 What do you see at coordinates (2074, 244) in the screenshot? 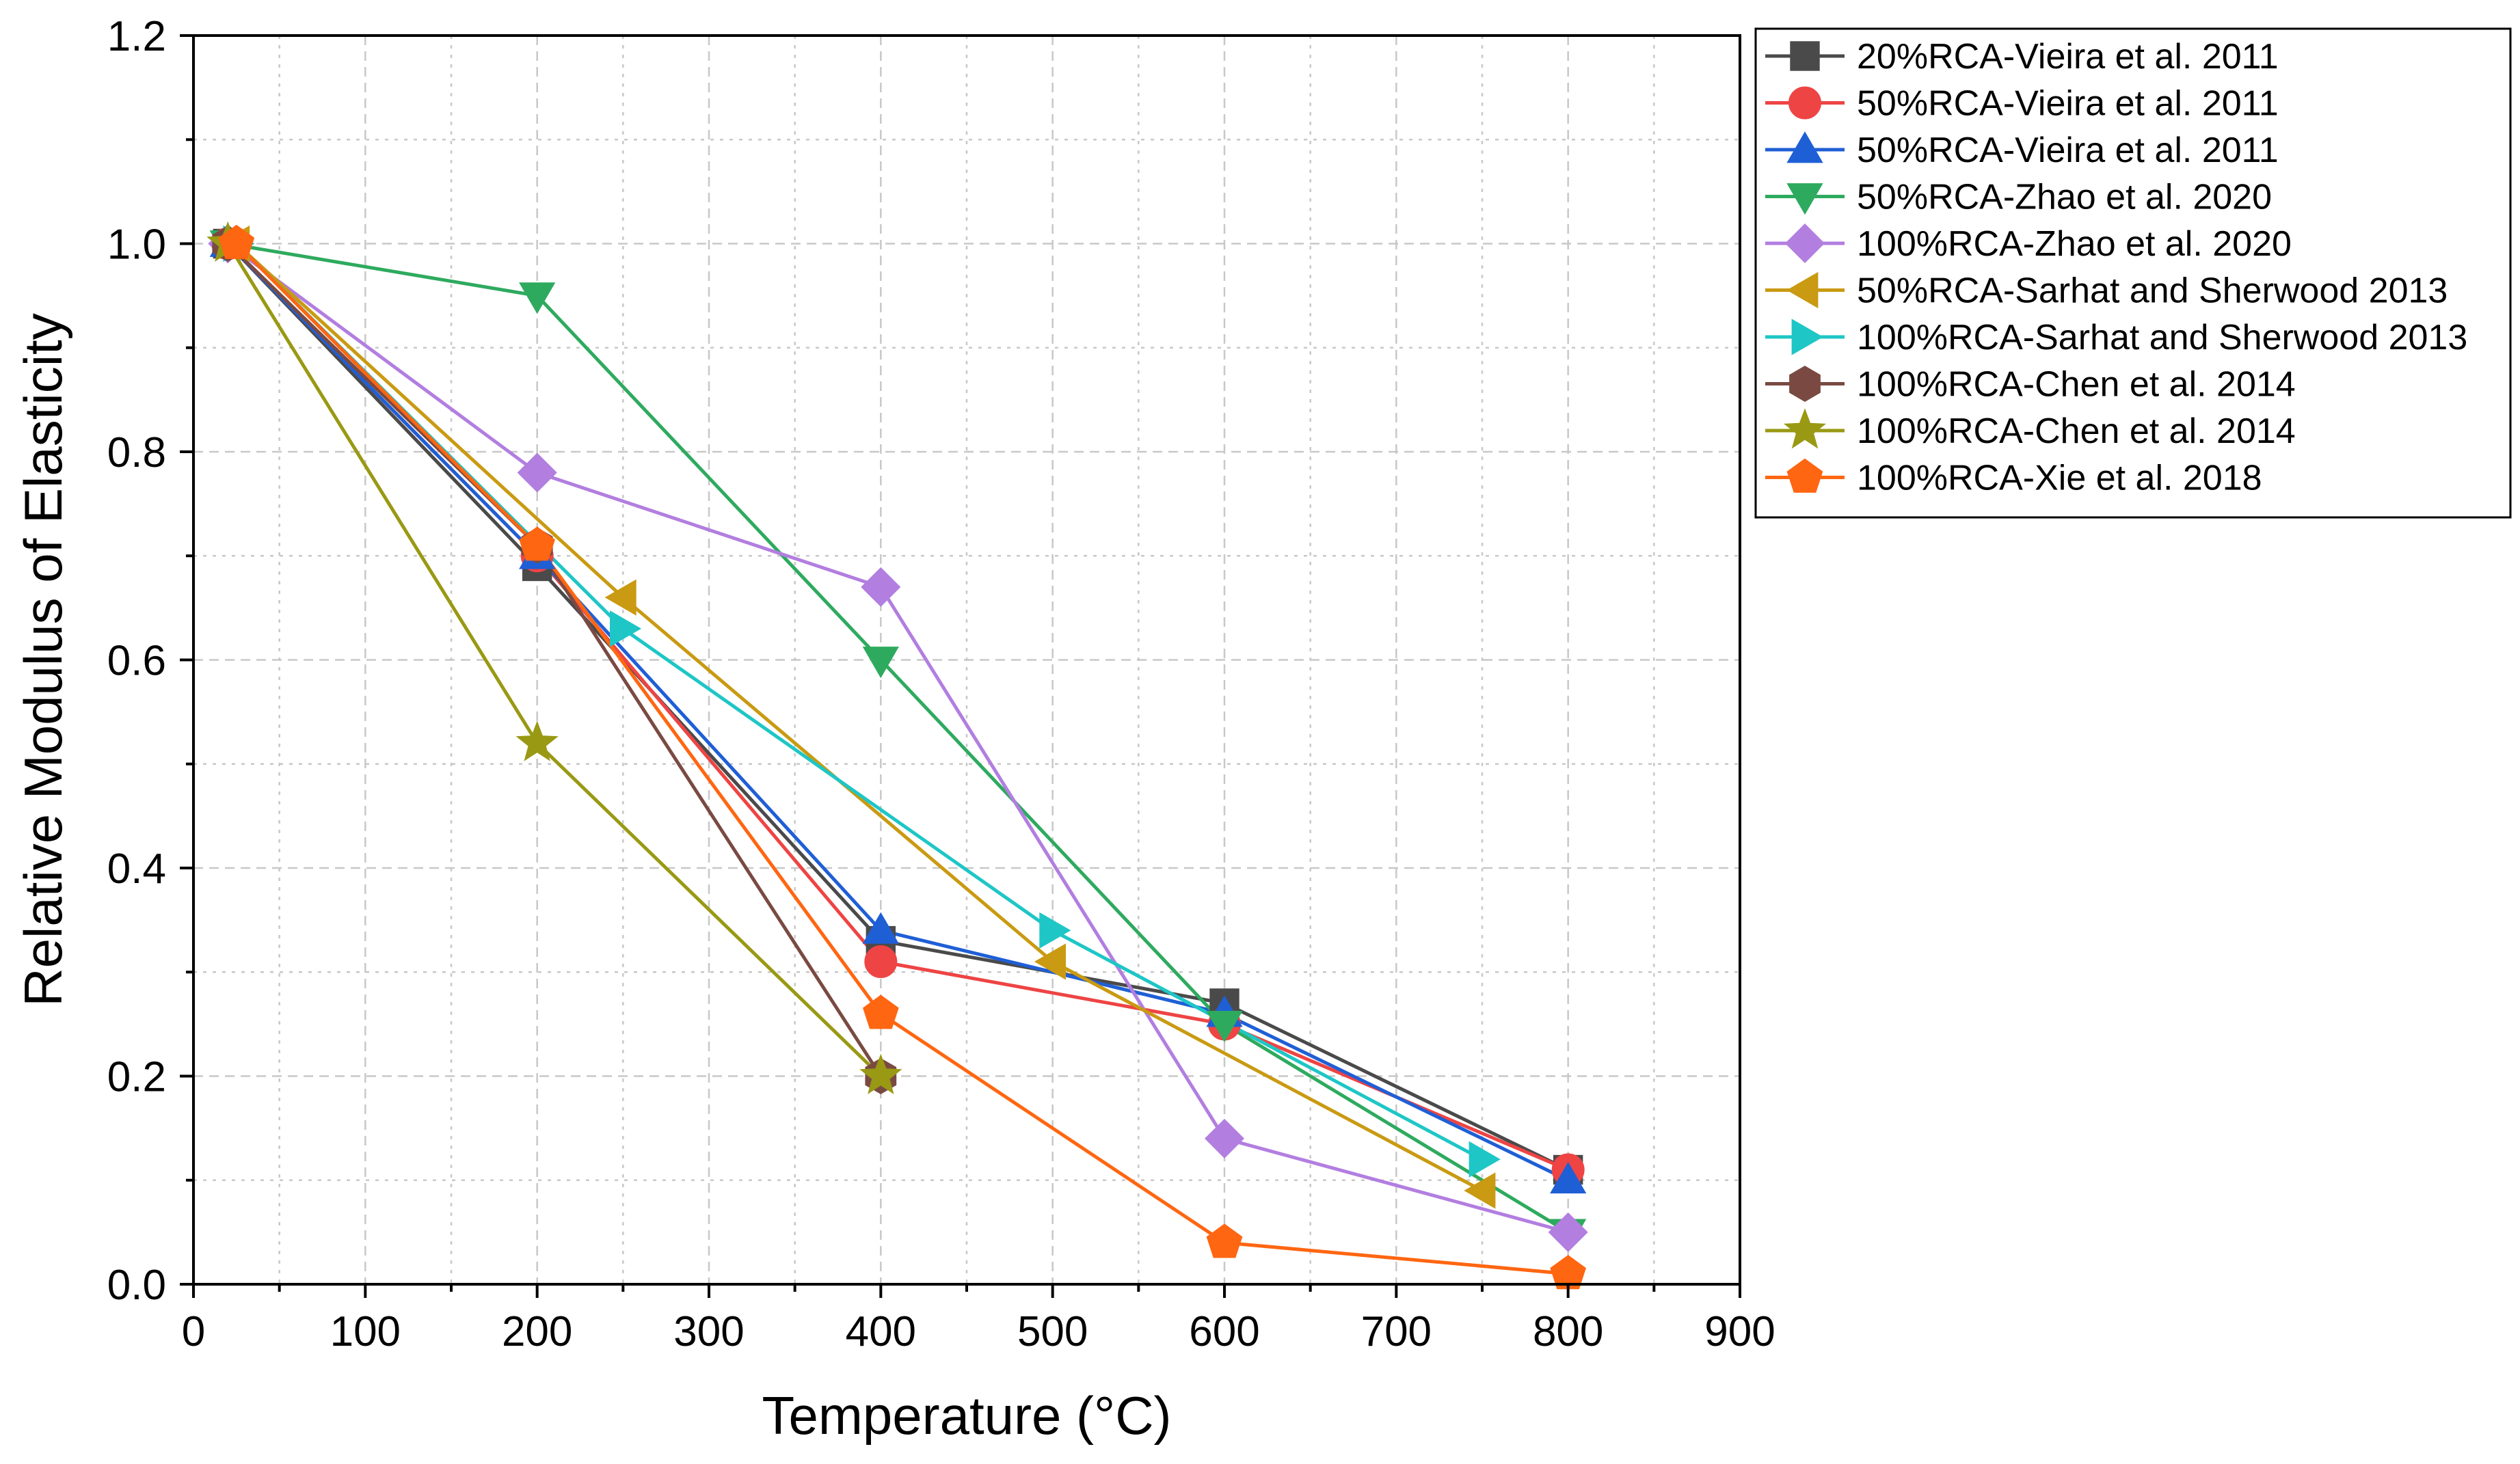
I see `legend-label: 100%RCA-Zhao et al. 2020` at bounding box center [2074, 244].